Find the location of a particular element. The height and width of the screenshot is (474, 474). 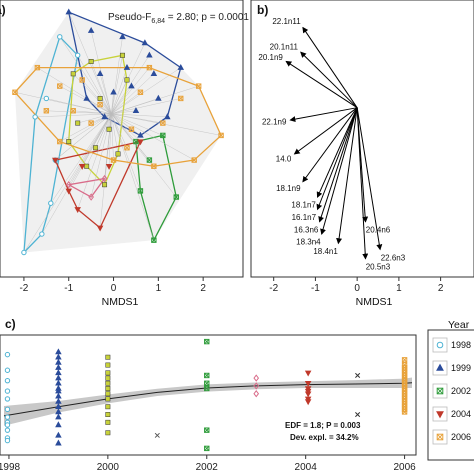

panel-a-xlabel: NMDS1 is located at coordinates (120, 302).